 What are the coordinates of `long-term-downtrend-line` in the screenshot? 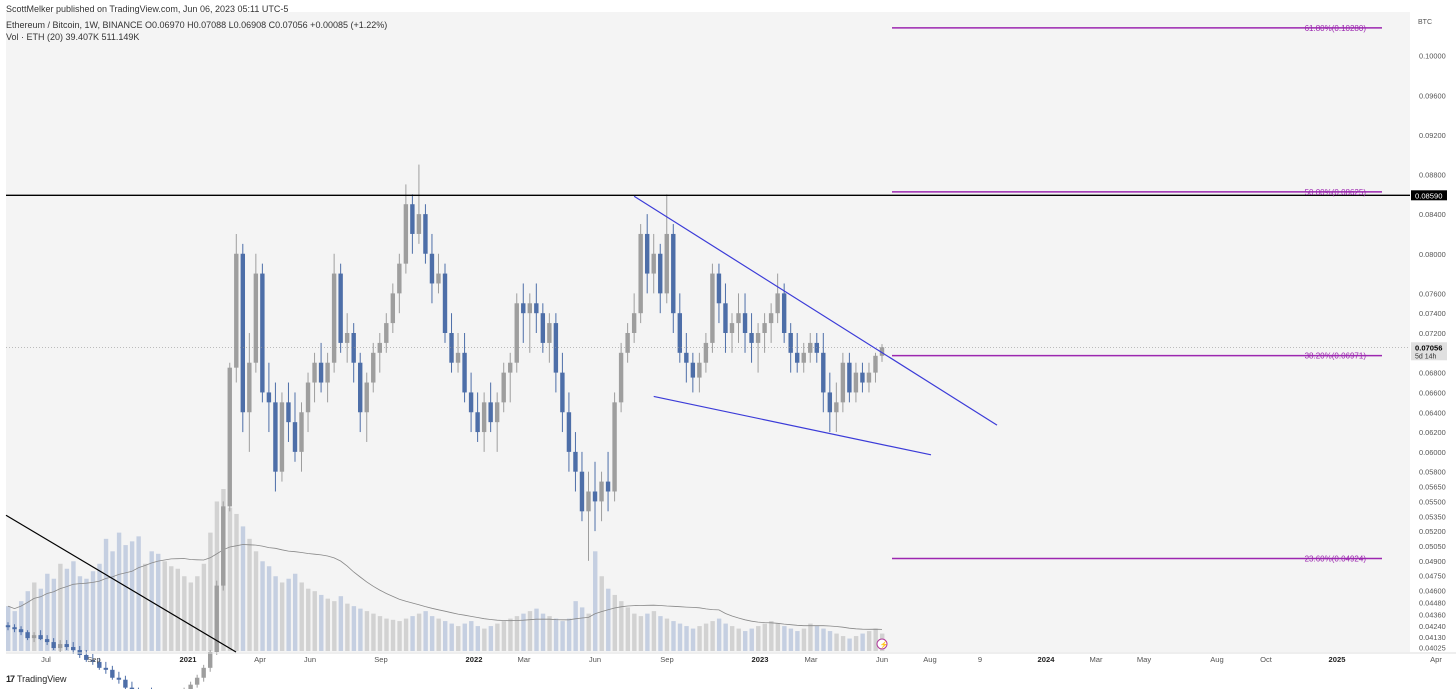 It's located at (121, 583).